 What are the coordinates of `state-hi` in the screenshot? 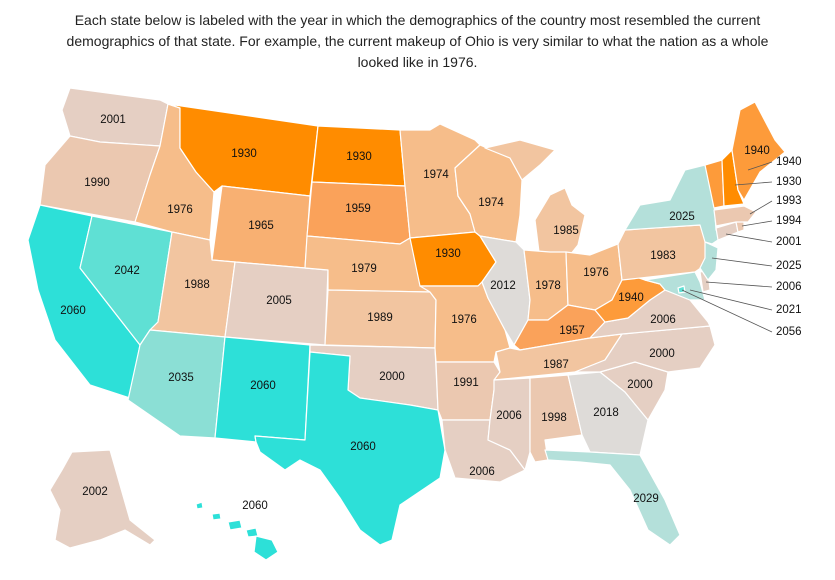 It's located at (237, 531).